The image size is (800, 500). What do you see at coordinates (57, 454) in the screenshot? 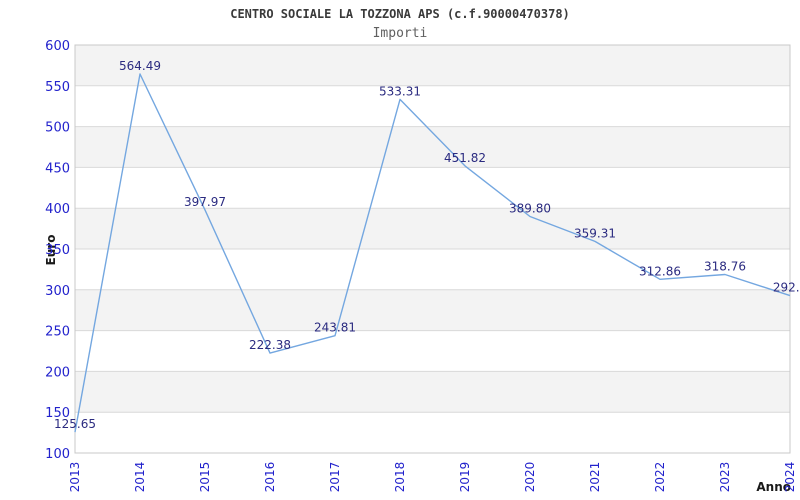
I see `y-tick-label: 100` at bounding box center [57, 454].